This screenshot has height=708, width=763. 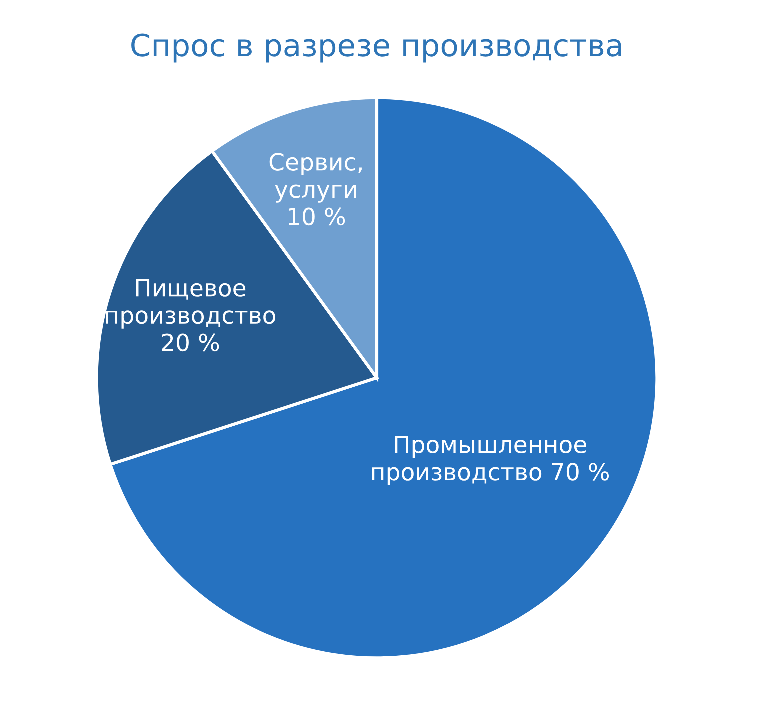 I want to click on data-label: 10 %, so click(x=317, y=217).